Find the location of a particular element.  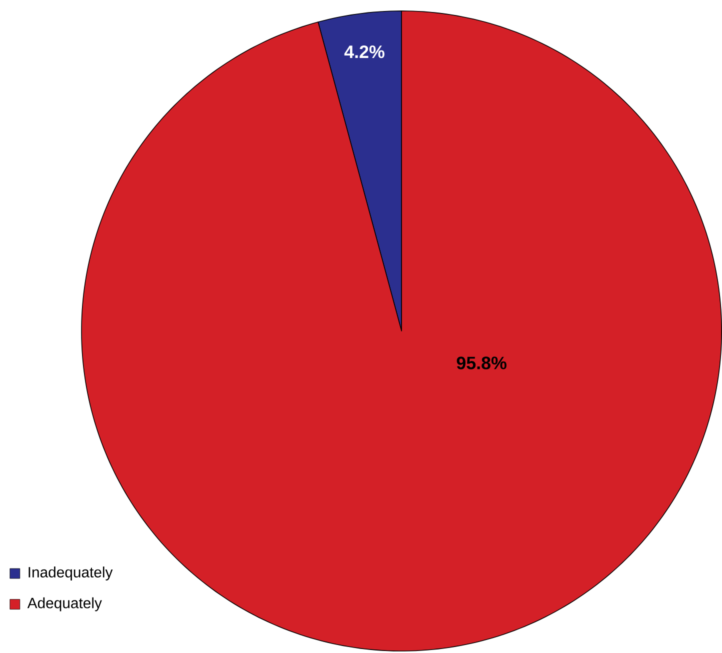

slice-label: Adequately is located at coordinates (64, 604).